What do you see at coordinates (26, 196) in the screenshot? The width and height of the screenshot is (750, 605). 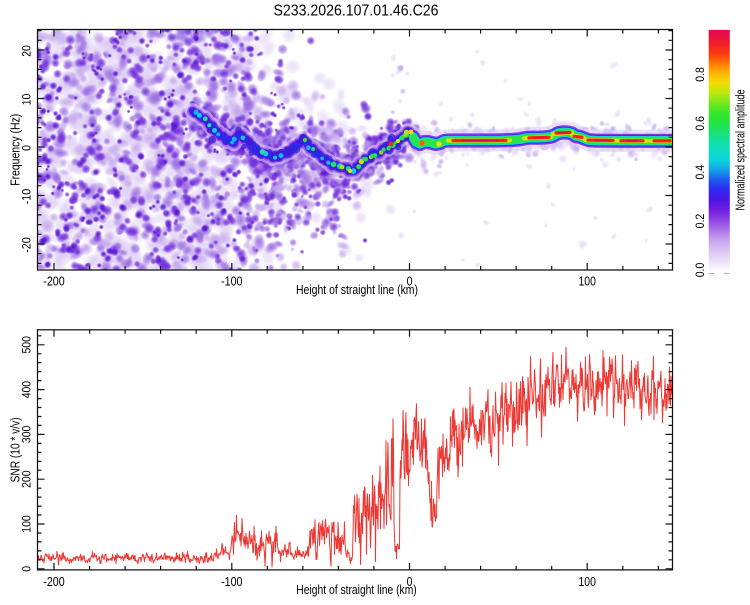 I see `svg-text: -10` at bounding box center [26, 196].